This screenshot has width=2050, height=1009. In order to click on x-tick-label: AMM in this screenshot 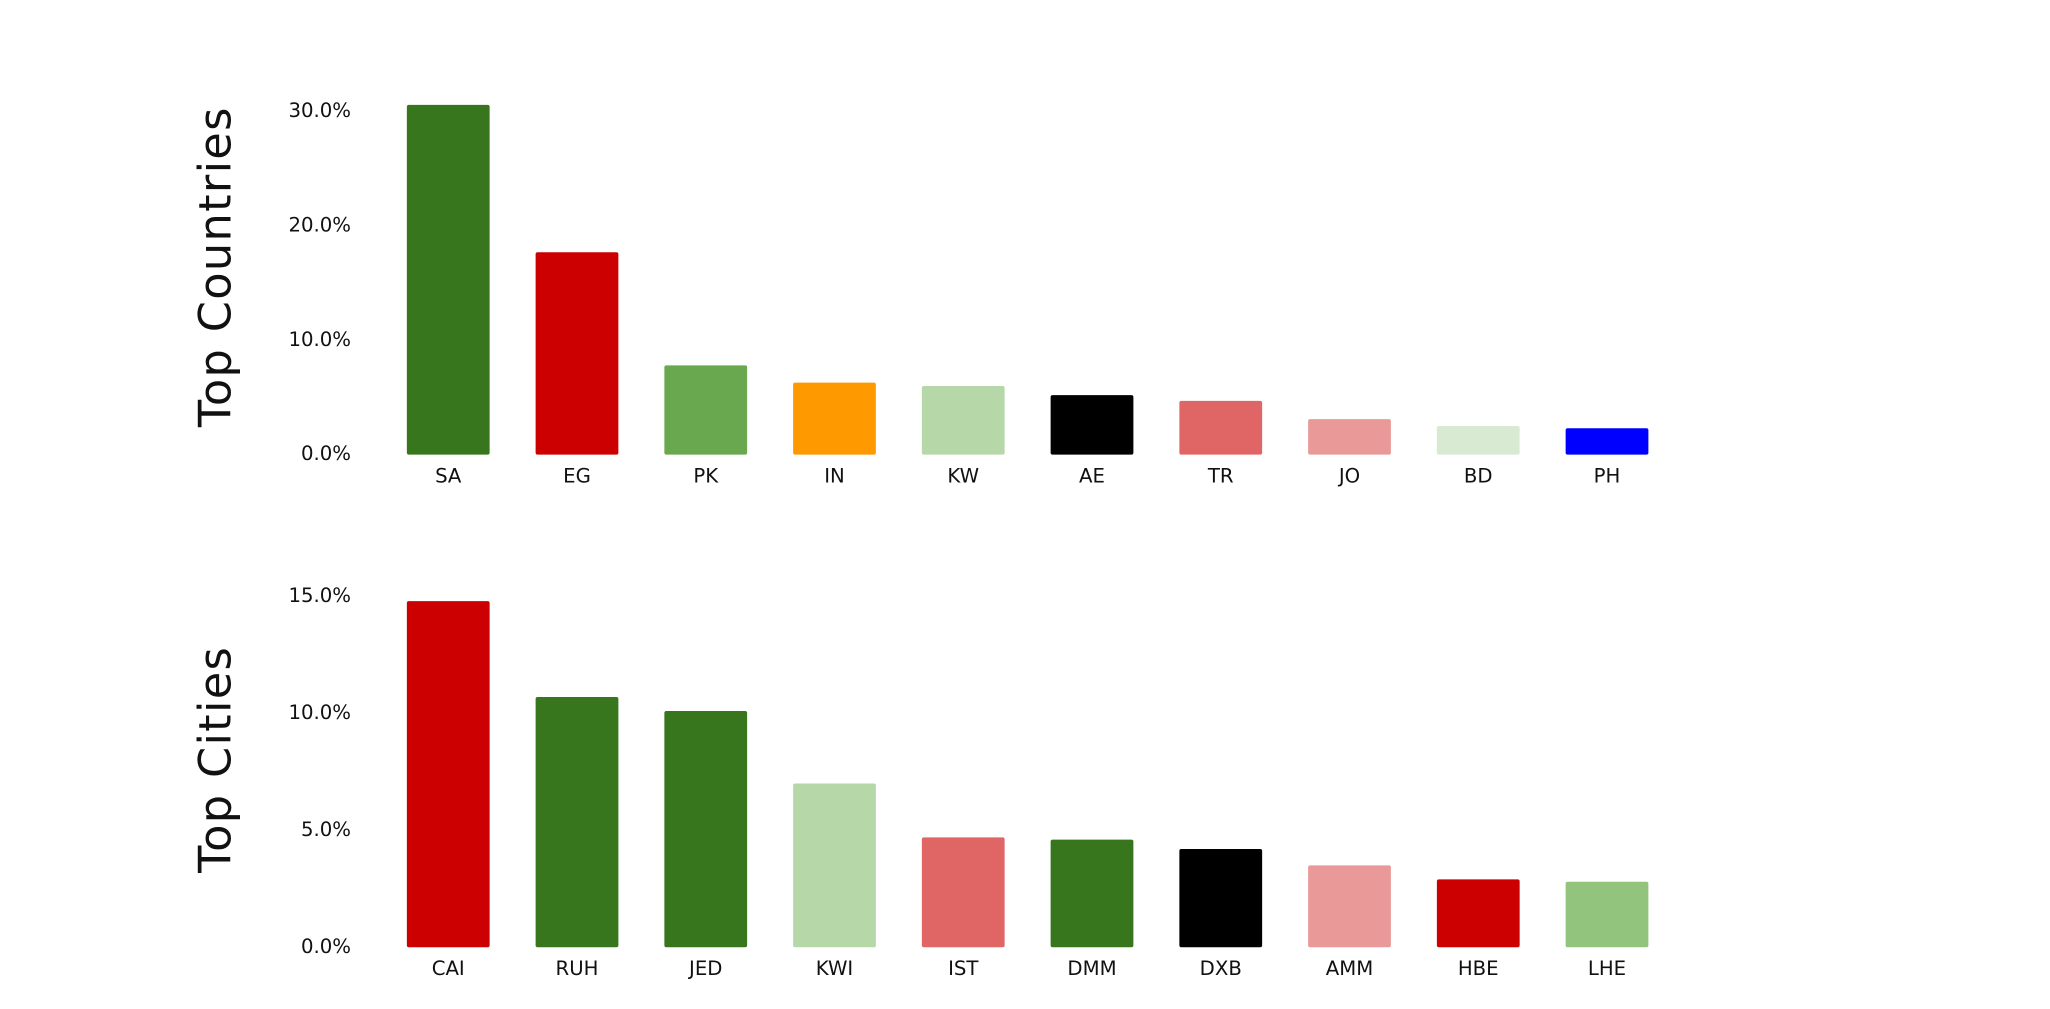, I will do `click(1349, 968)`.